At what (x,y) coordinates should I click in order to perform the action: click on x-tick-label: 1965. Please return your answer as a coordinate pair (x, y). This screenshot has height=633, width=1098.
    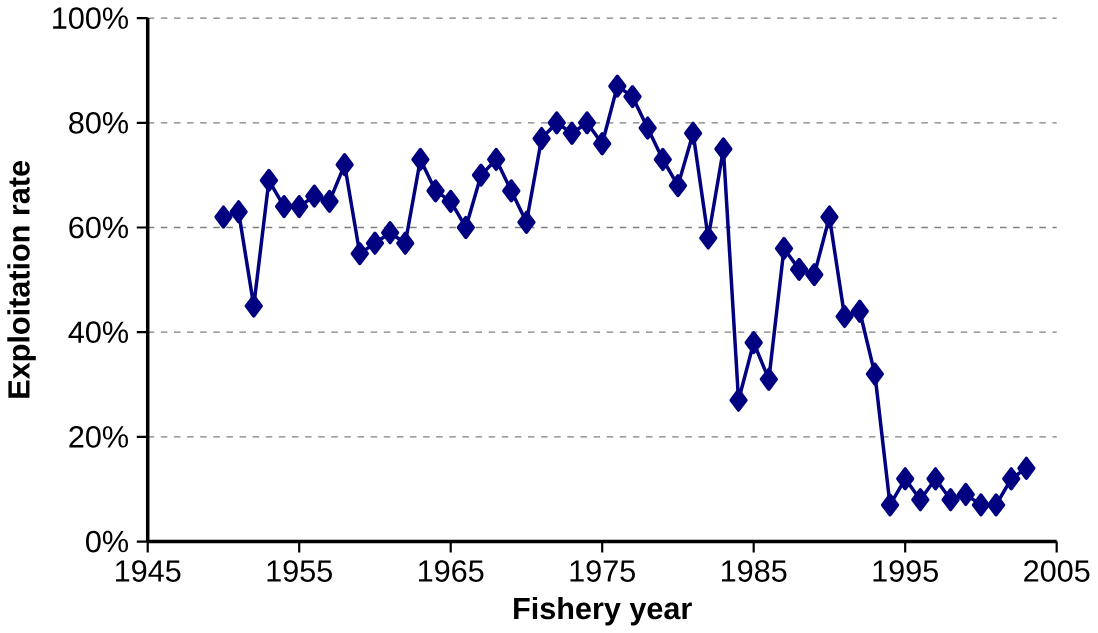
    Looking at the image, I should click on (451, 571).